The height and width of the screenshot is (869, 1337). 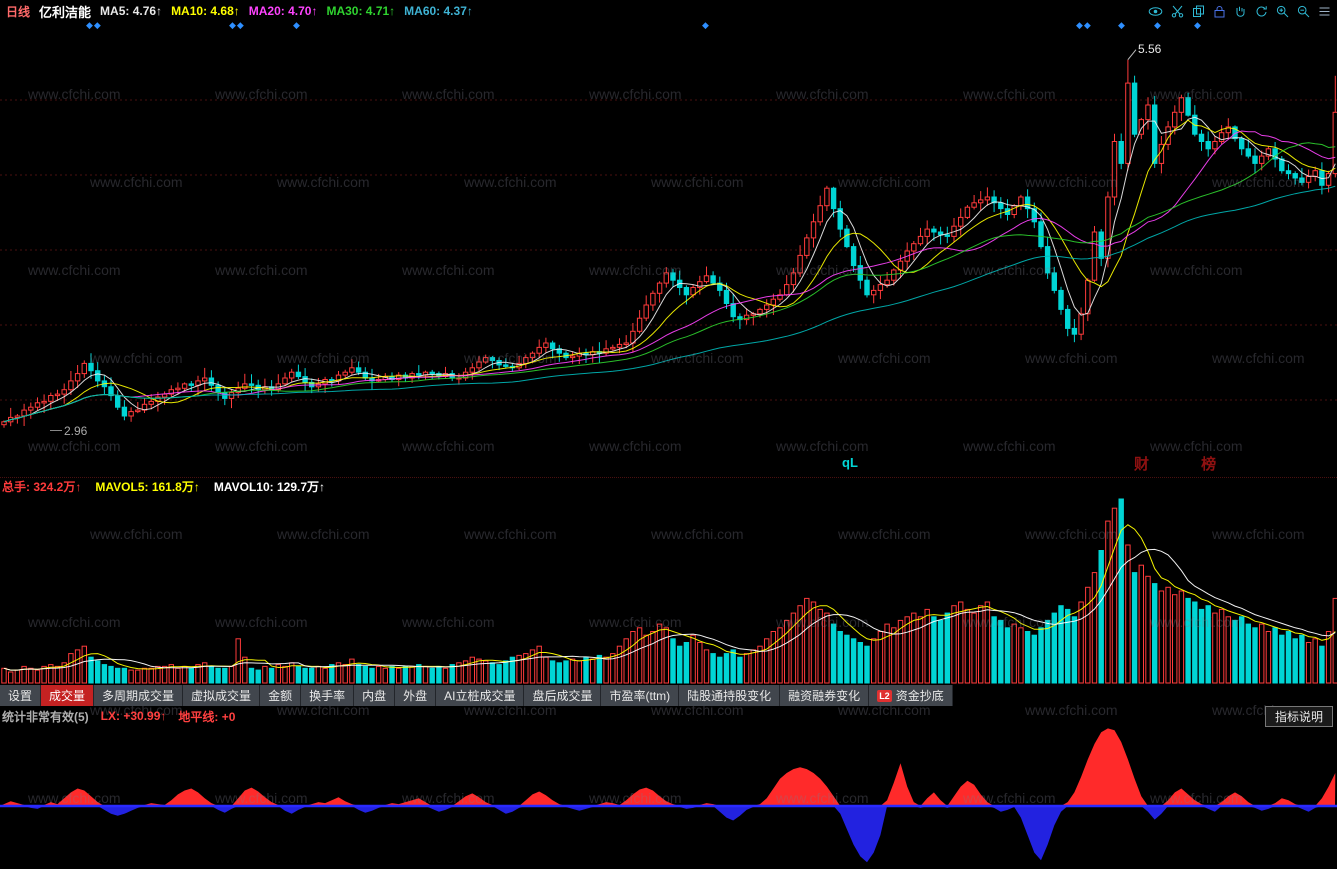 I want to click on tab-label: 多周期成交量, so click(x=138, y=696).